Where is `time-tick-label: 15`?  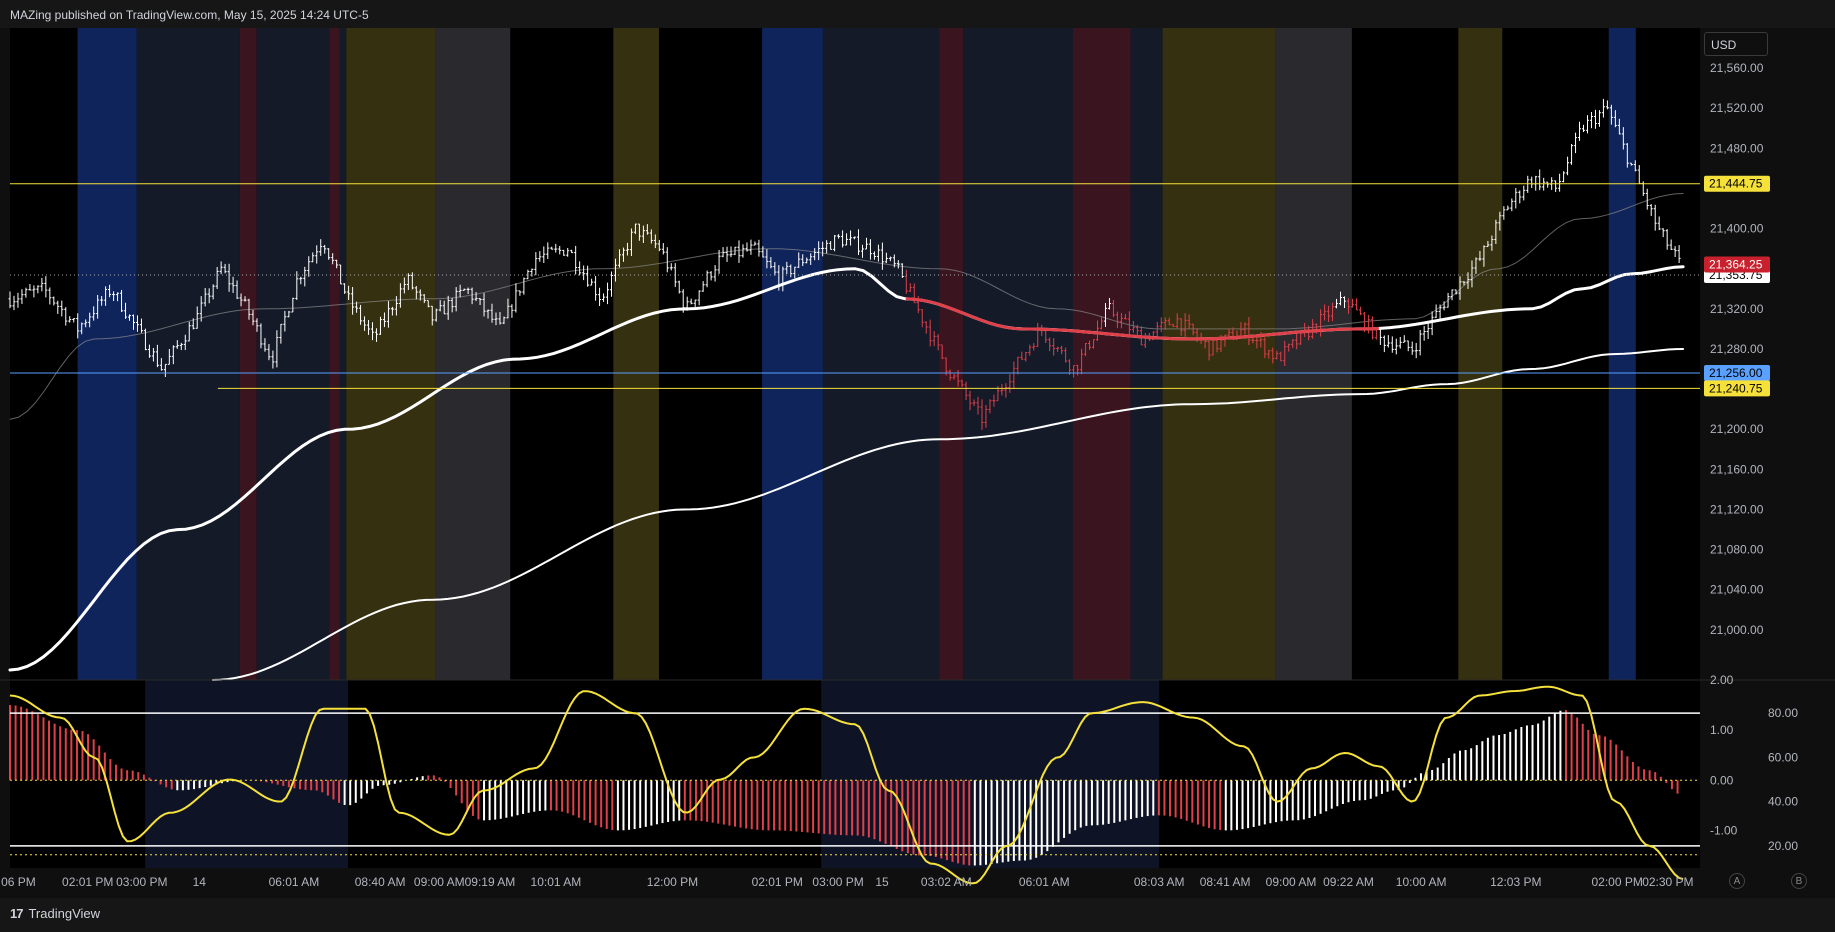
time-tick-label: 15 is located at coordinates (882, 882).